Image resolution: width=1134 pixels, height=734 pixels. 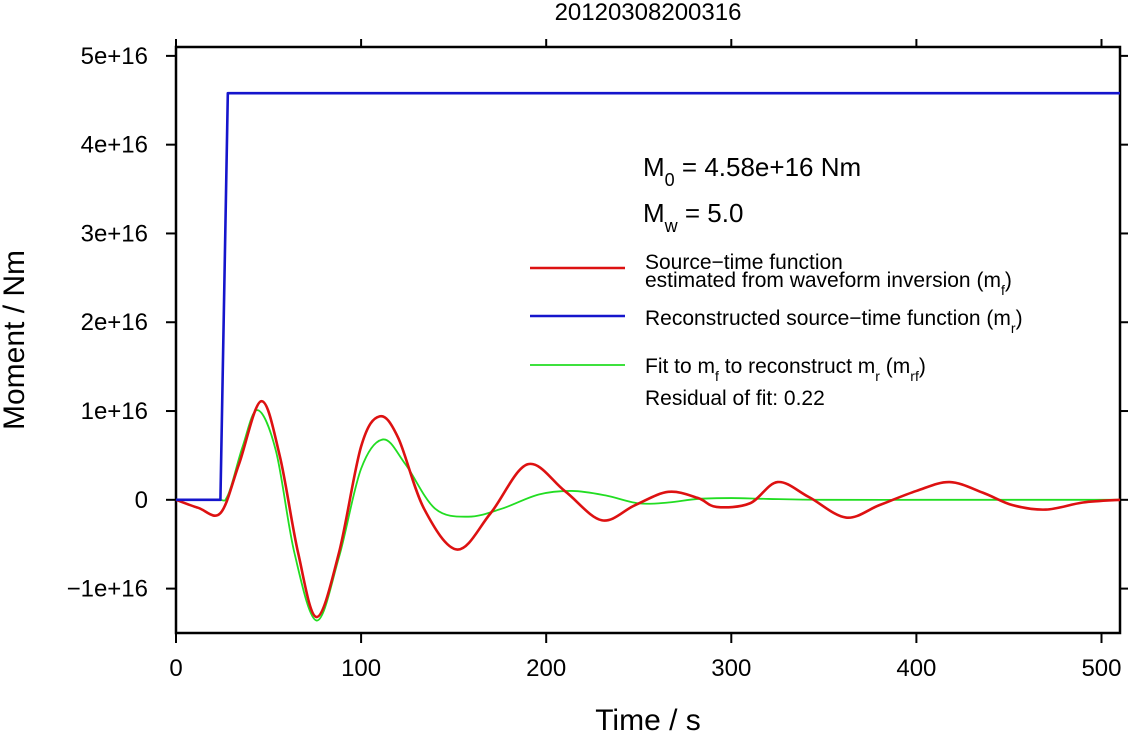 What do you see at coordinates (175, 668) in the screenshot?
I see `x-tick-label: 0` at bounding box center [175, 668].